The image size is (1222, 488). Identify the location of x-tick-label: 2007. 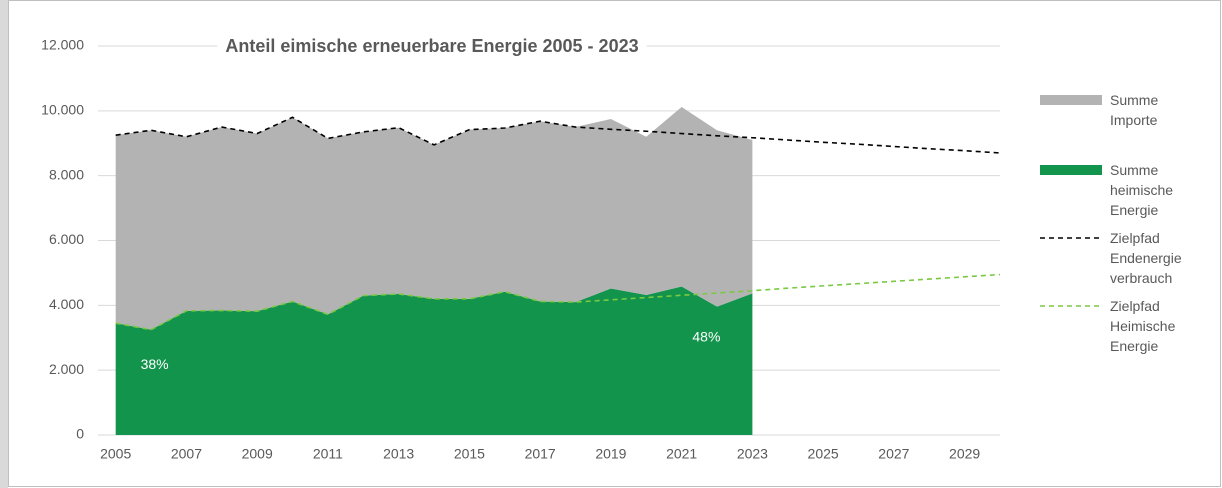
(186, 454).